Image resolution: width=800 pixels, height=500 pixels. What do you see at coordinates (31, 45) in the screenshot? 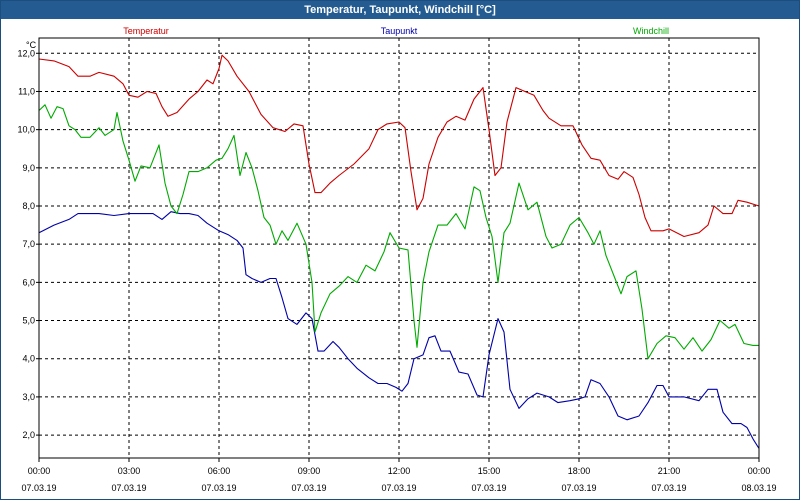
I see `y-axis-label: °C` at bounding box center [31, 45].